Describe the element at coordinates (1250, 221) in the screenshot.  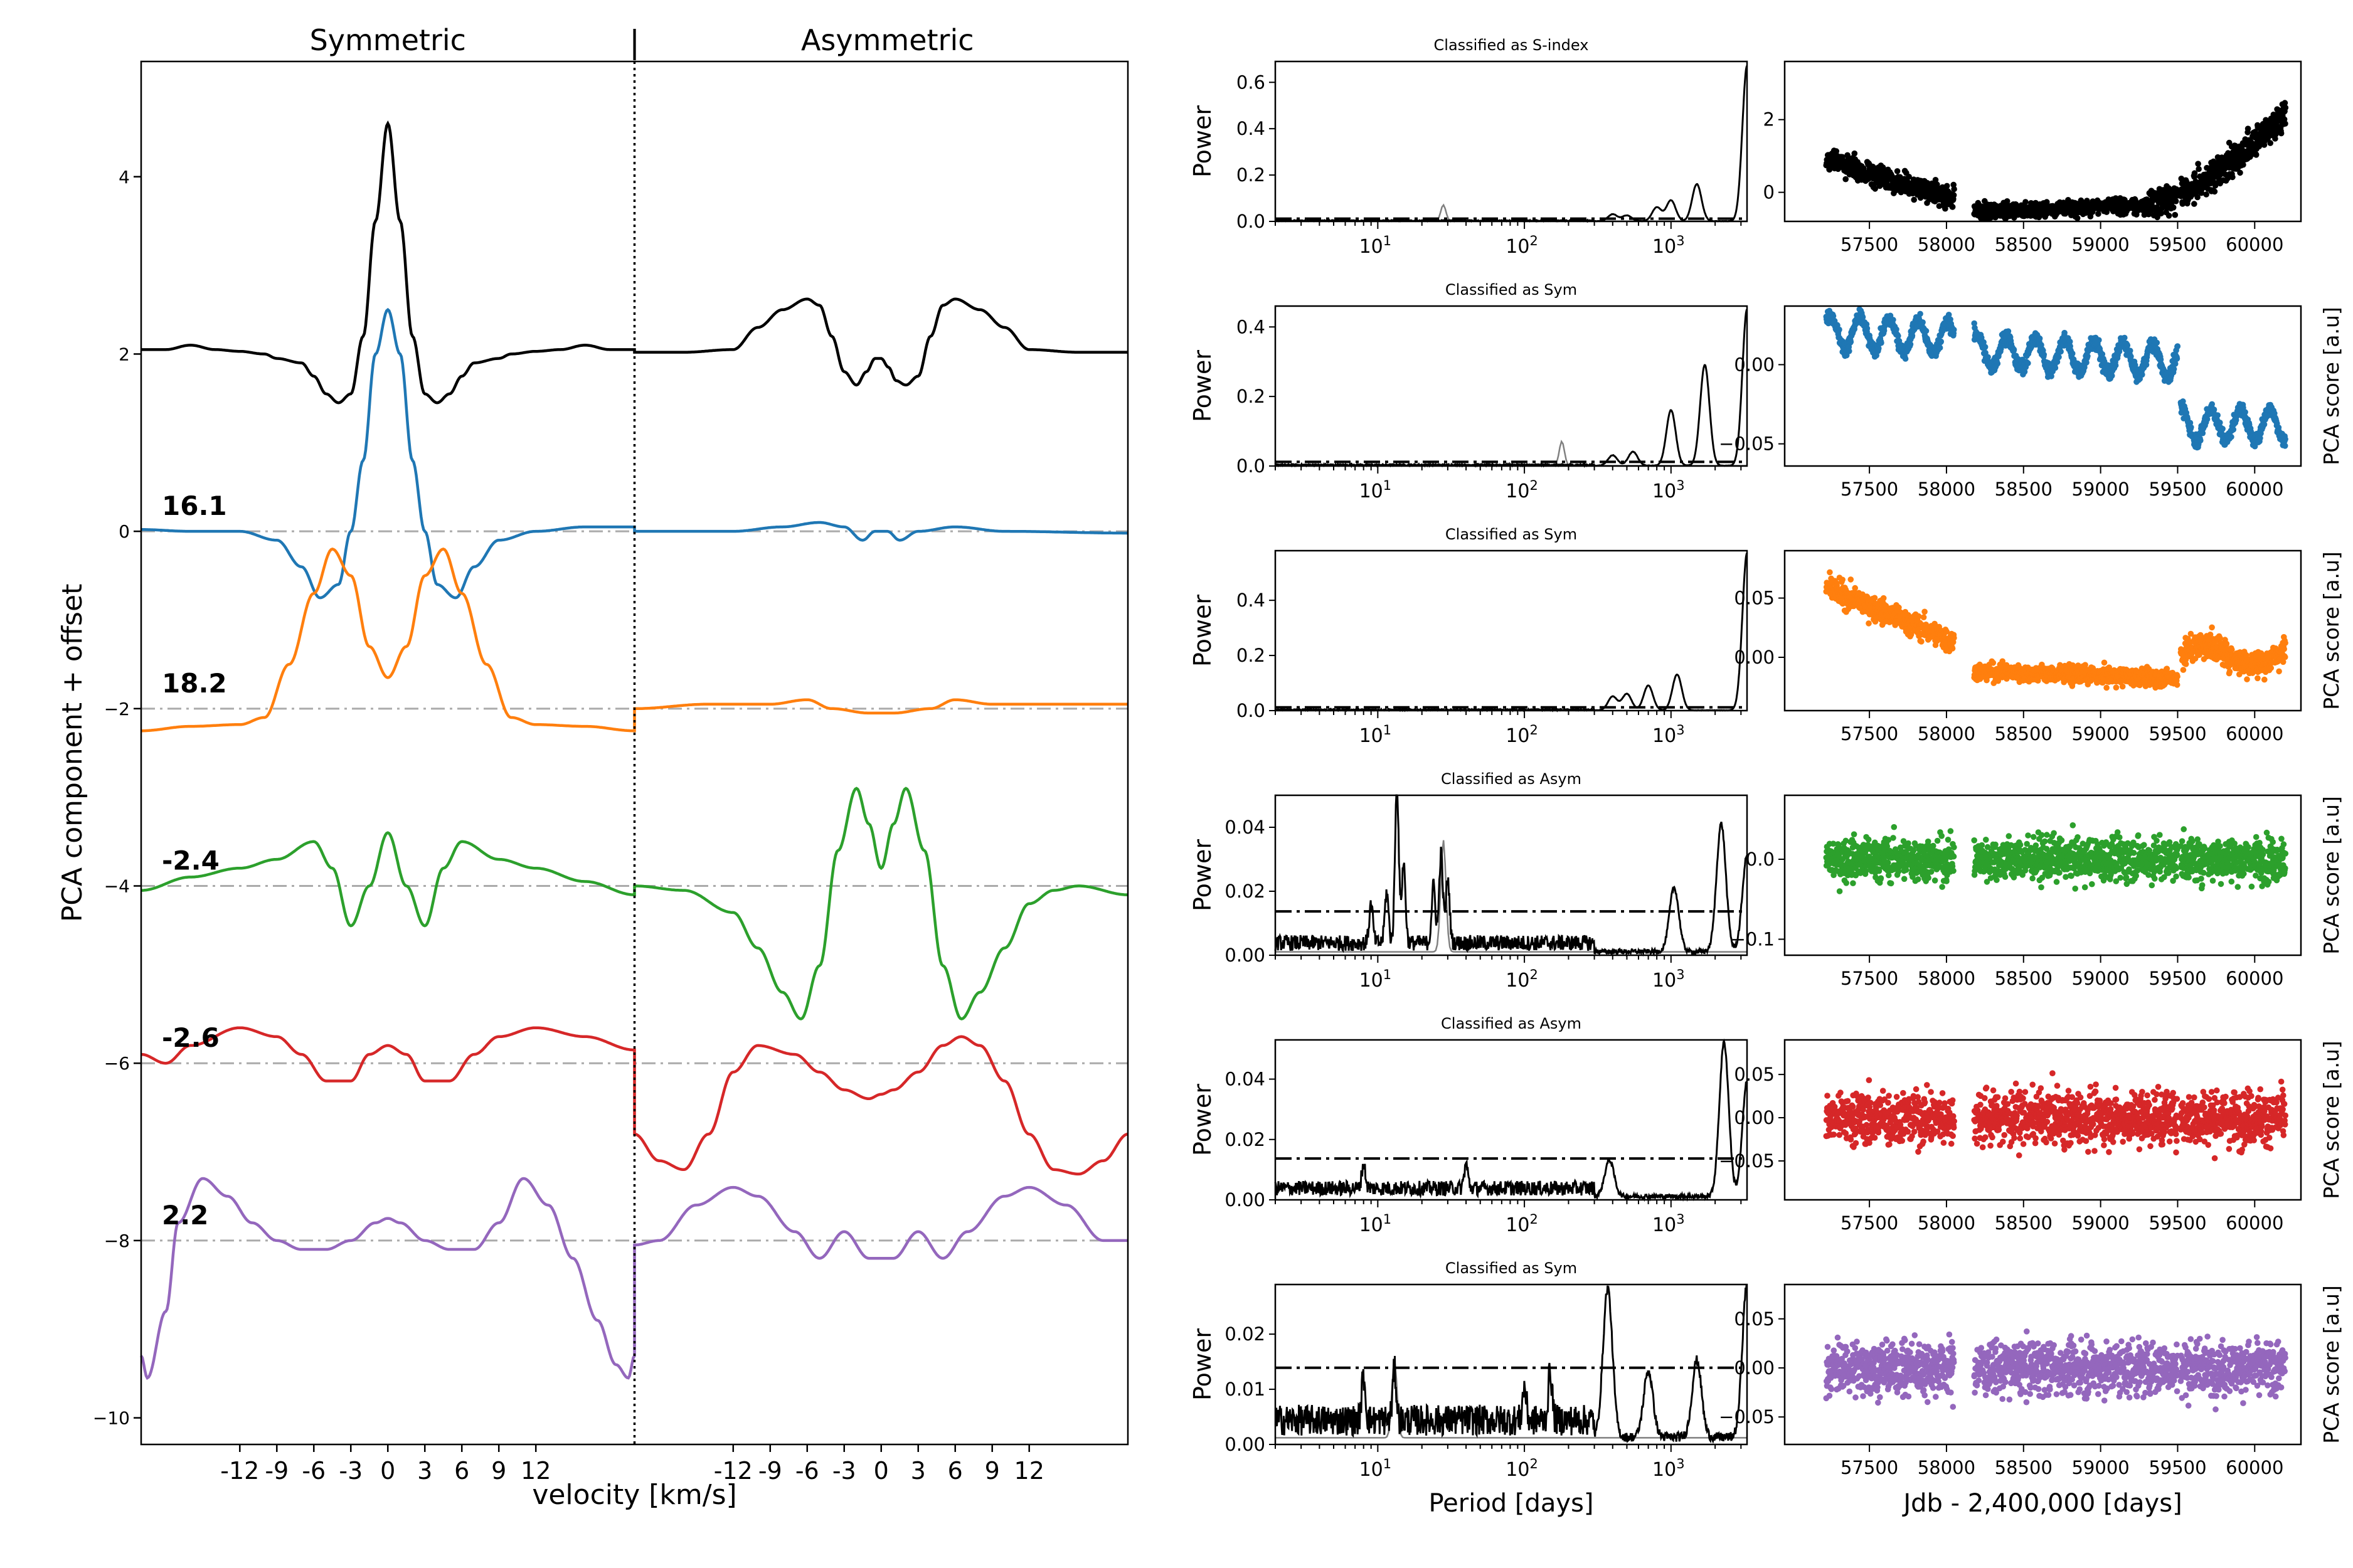
I see `y-tick-label: 0.0` at that location.